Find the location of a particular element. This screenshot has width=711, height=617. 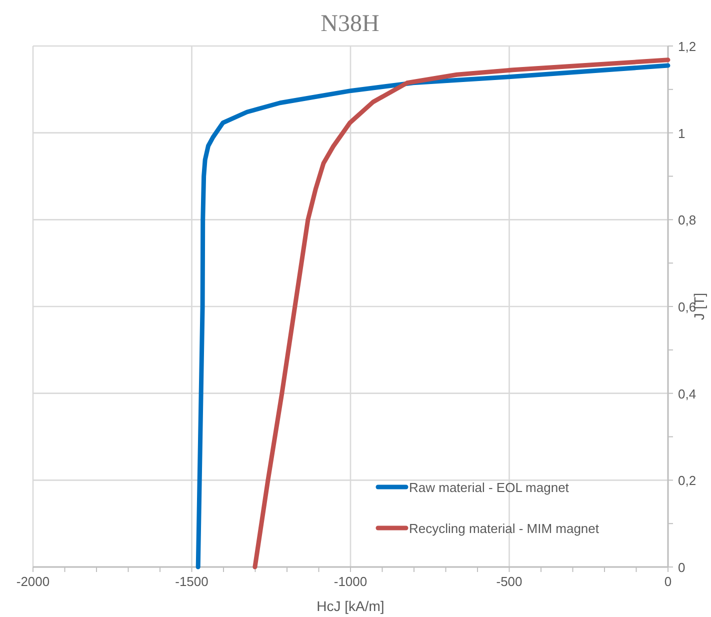

x-tick-label: -2000 is located at coordinates (33, 581).